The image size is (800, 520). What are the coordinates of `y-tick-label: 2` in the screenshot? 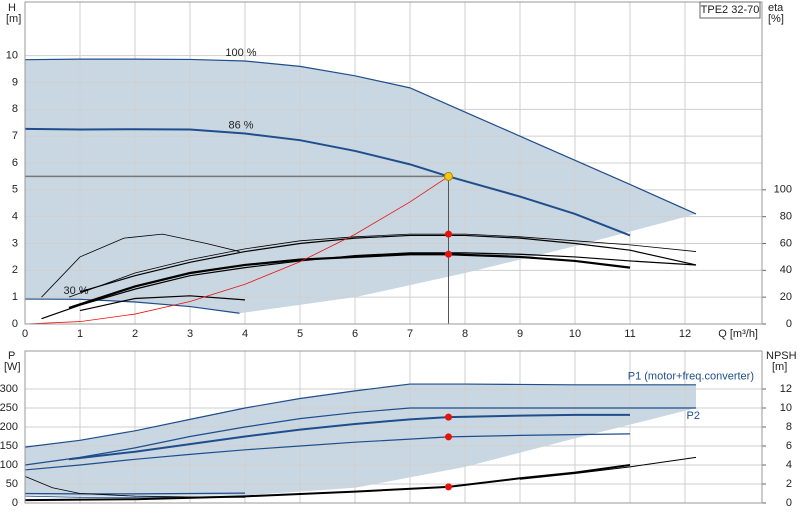 It's located at (15, 270).